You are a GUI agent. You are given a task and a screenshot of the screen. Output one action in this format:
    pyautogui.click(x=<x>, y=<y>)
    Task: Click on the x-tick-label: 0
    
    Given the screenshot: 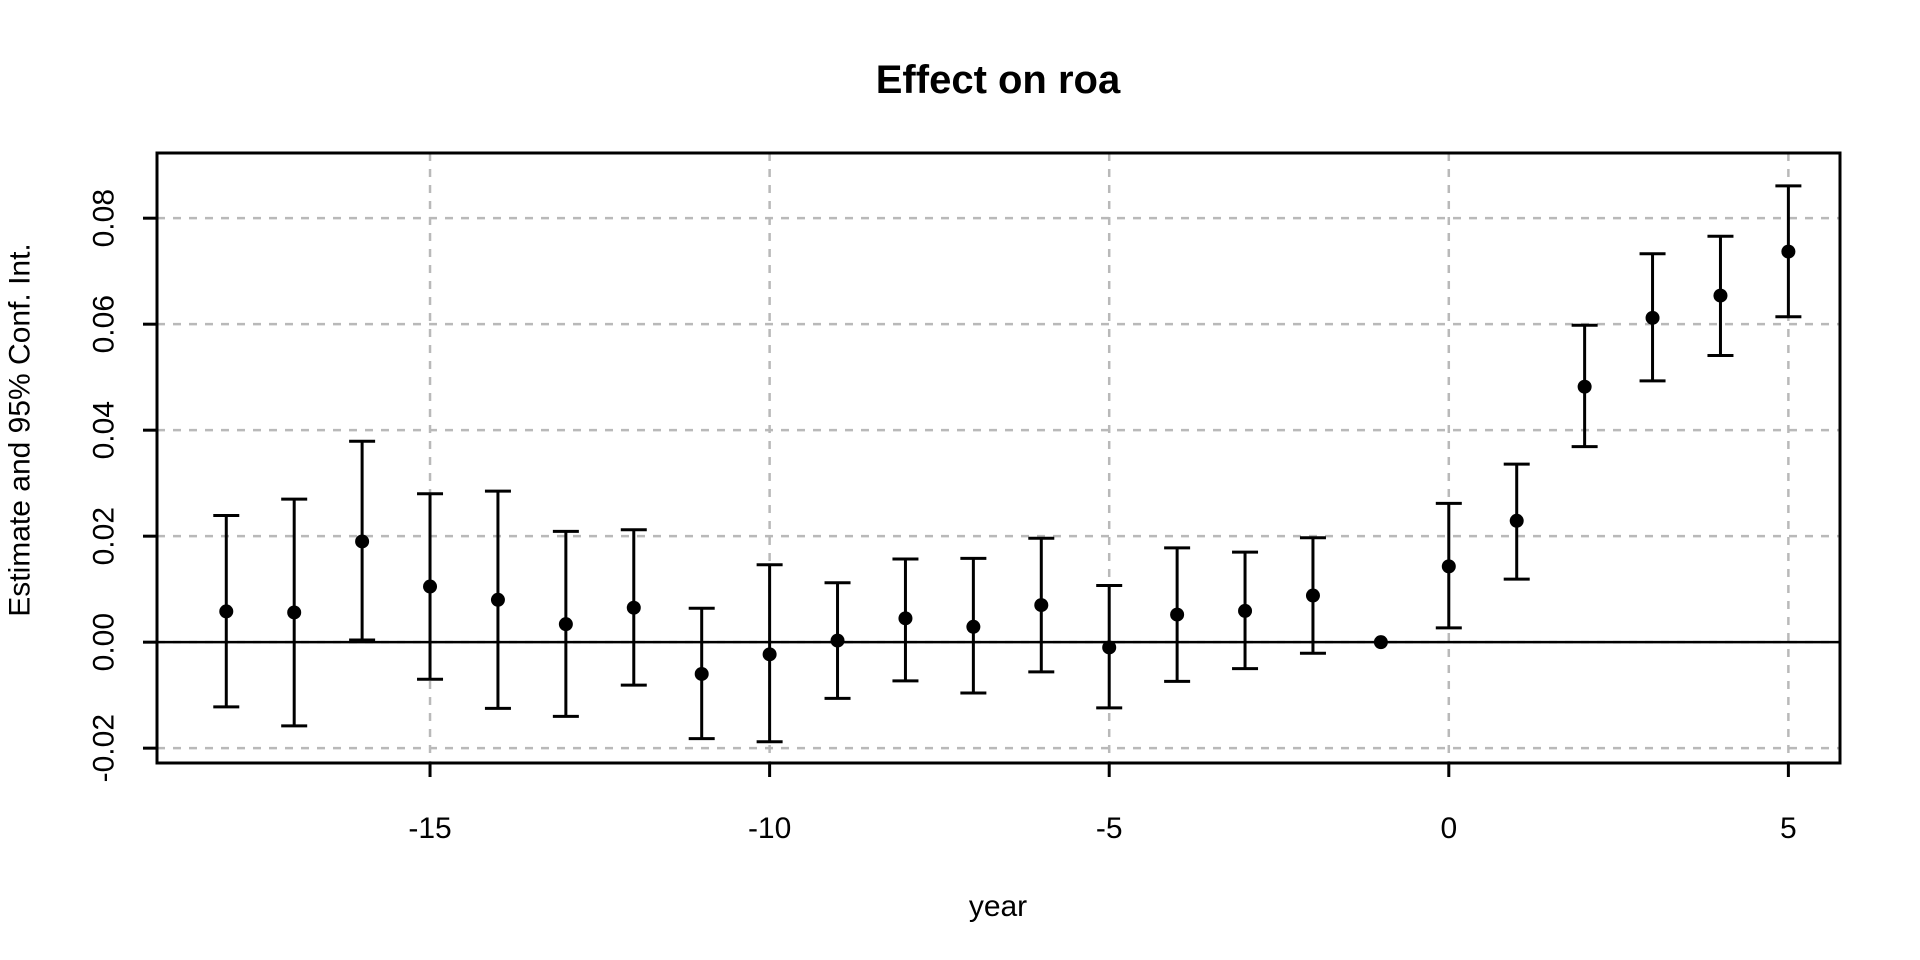 What is the action you would take?
    pyautogui.click(x=1448, y=828)
    